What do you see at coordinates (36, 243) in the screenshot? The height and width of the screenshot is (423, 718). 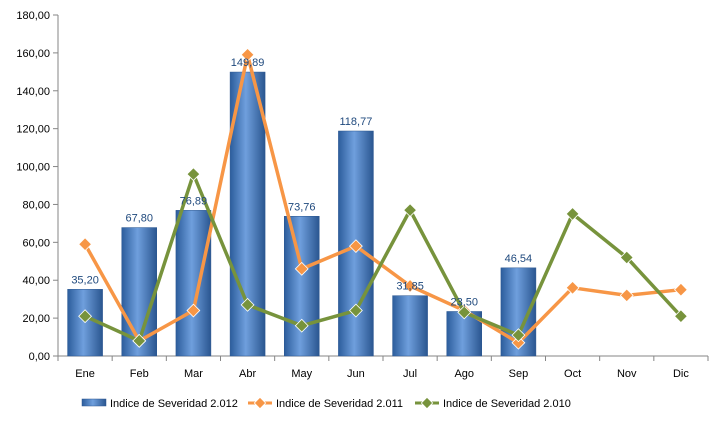 I see `y-tick-label: 60,00` at bounding box center [36, 243].